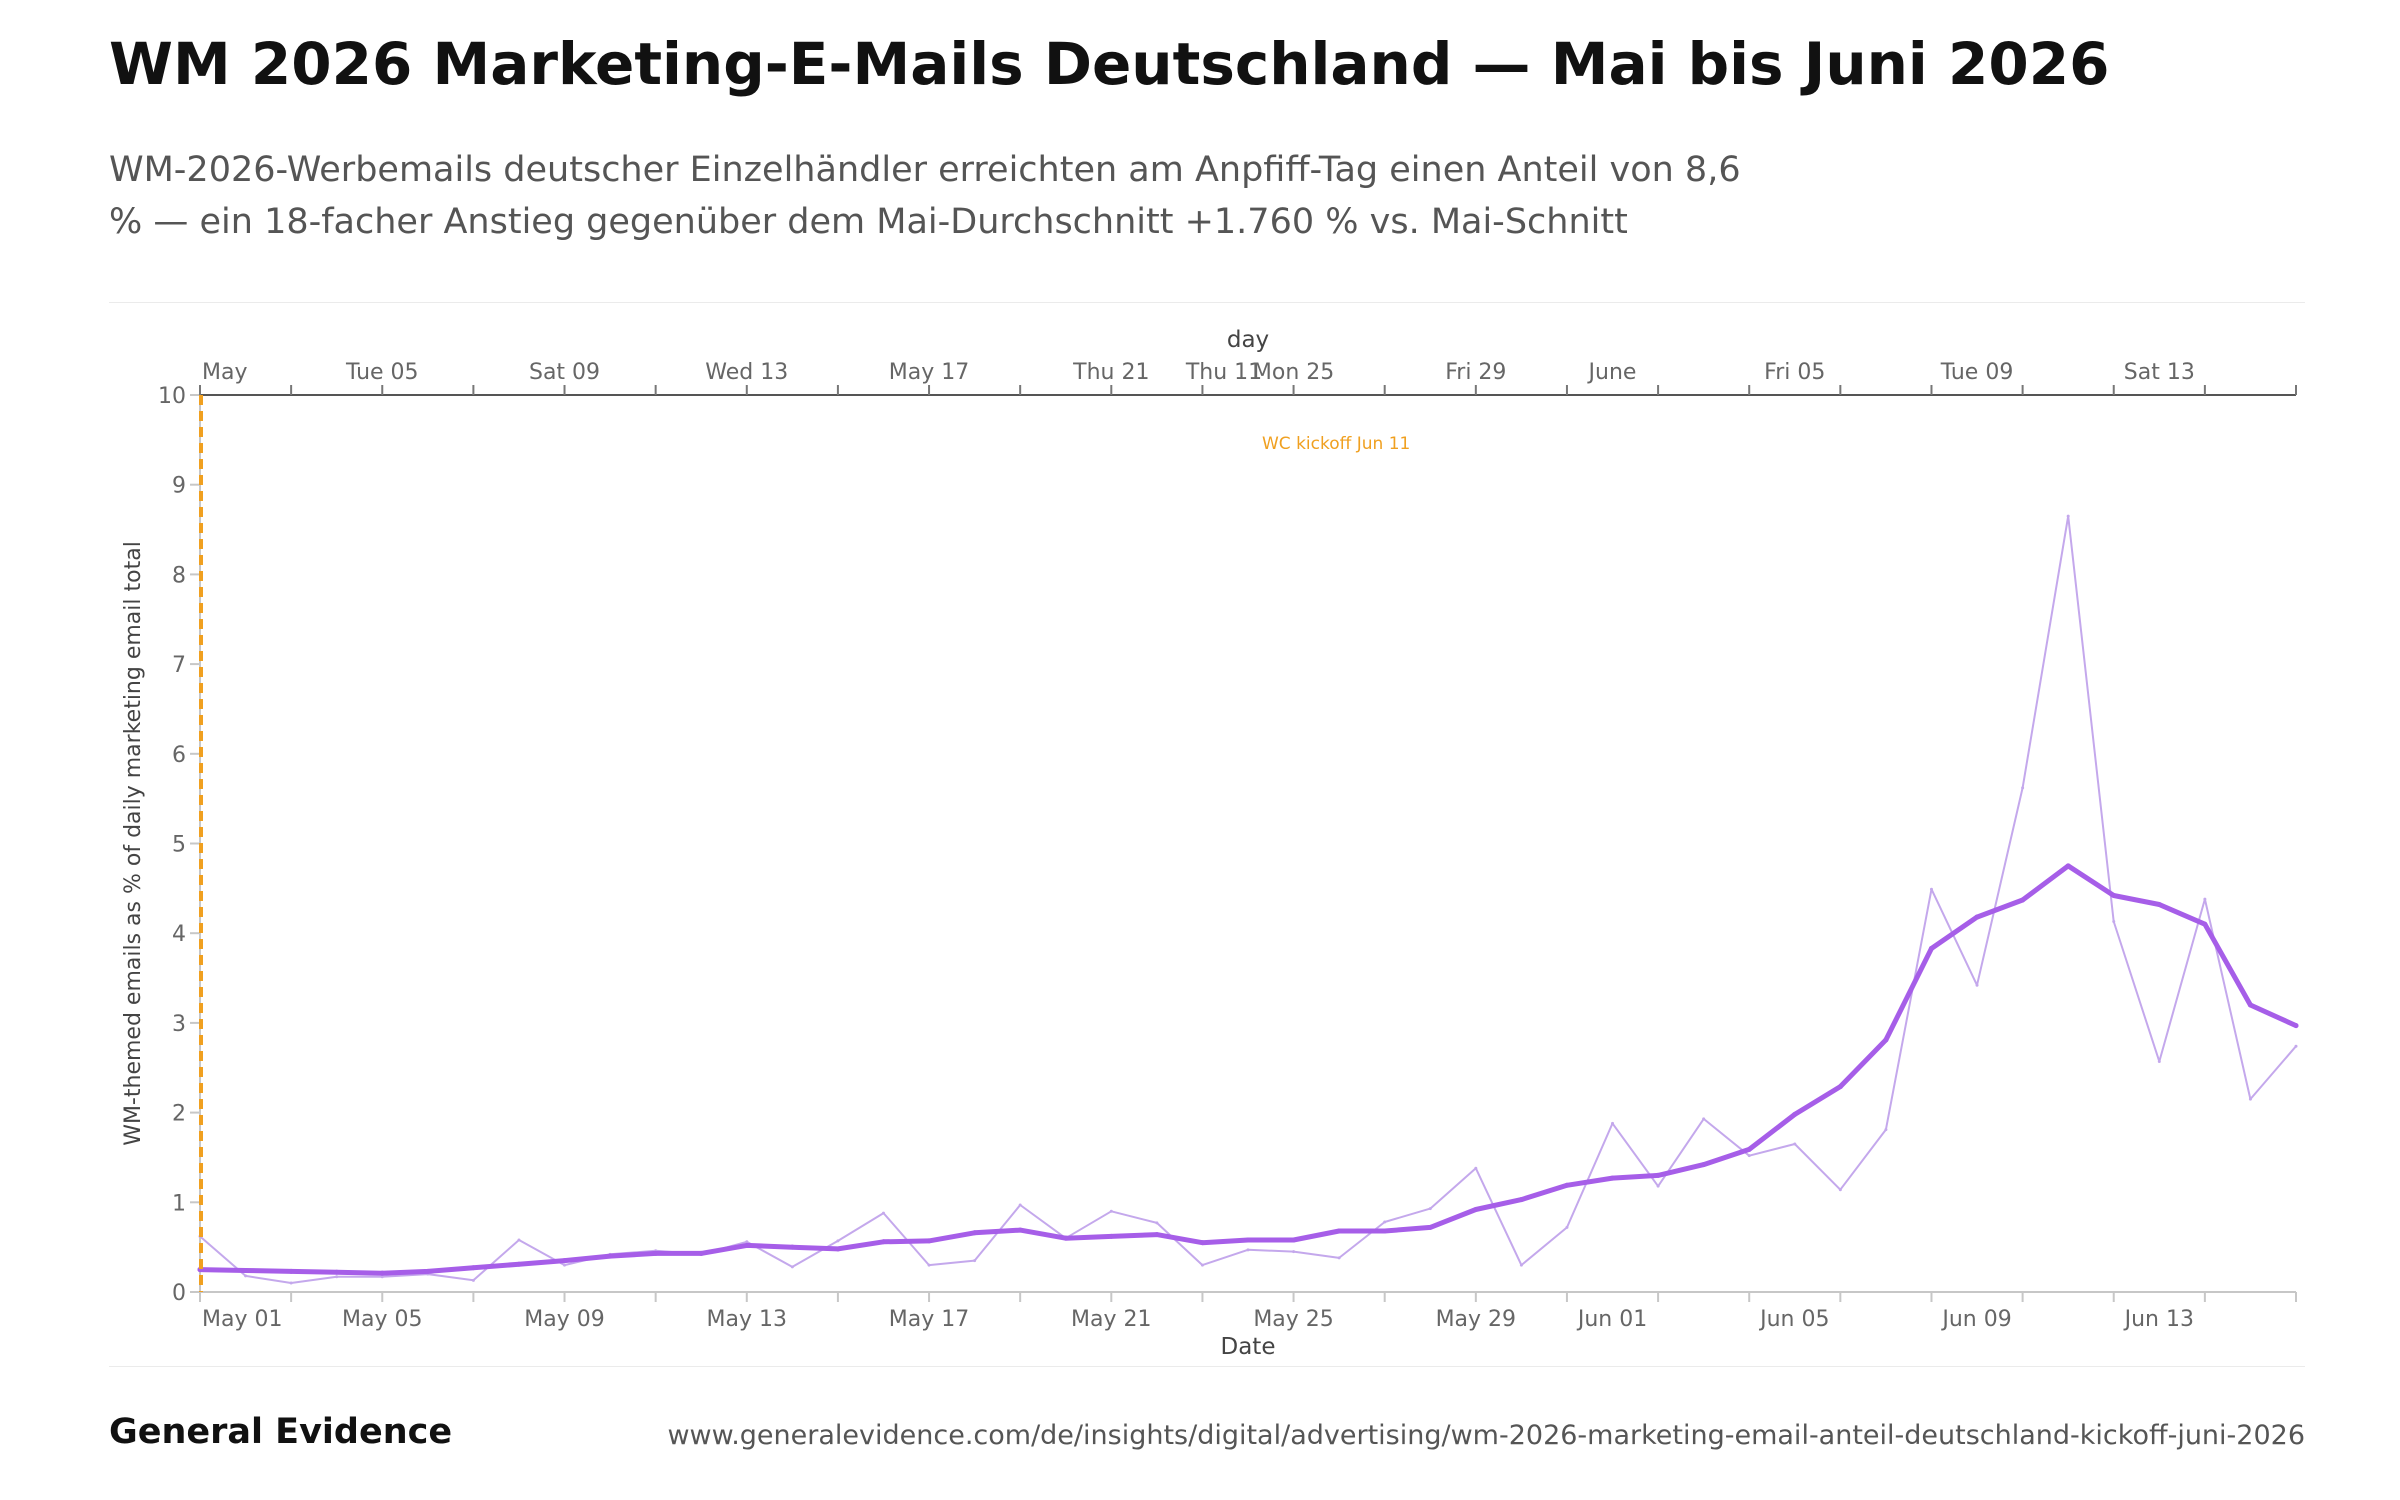 The image size is (2400, 1500). What do you see at coordinates (1207, 302) in the screenshot?
I see `top-divider` at bounding box center [1207, 302].